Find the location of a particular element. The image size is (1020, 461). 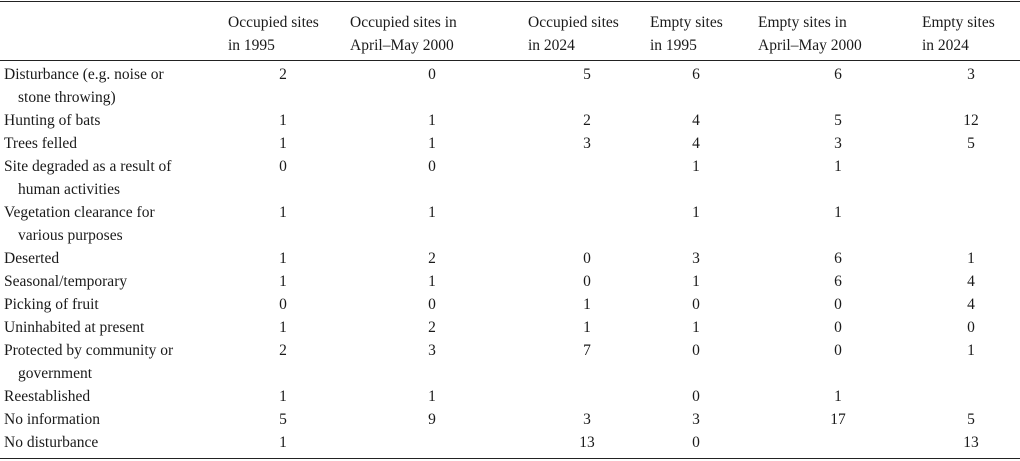

header-rule is located at coordinates (510, 60).